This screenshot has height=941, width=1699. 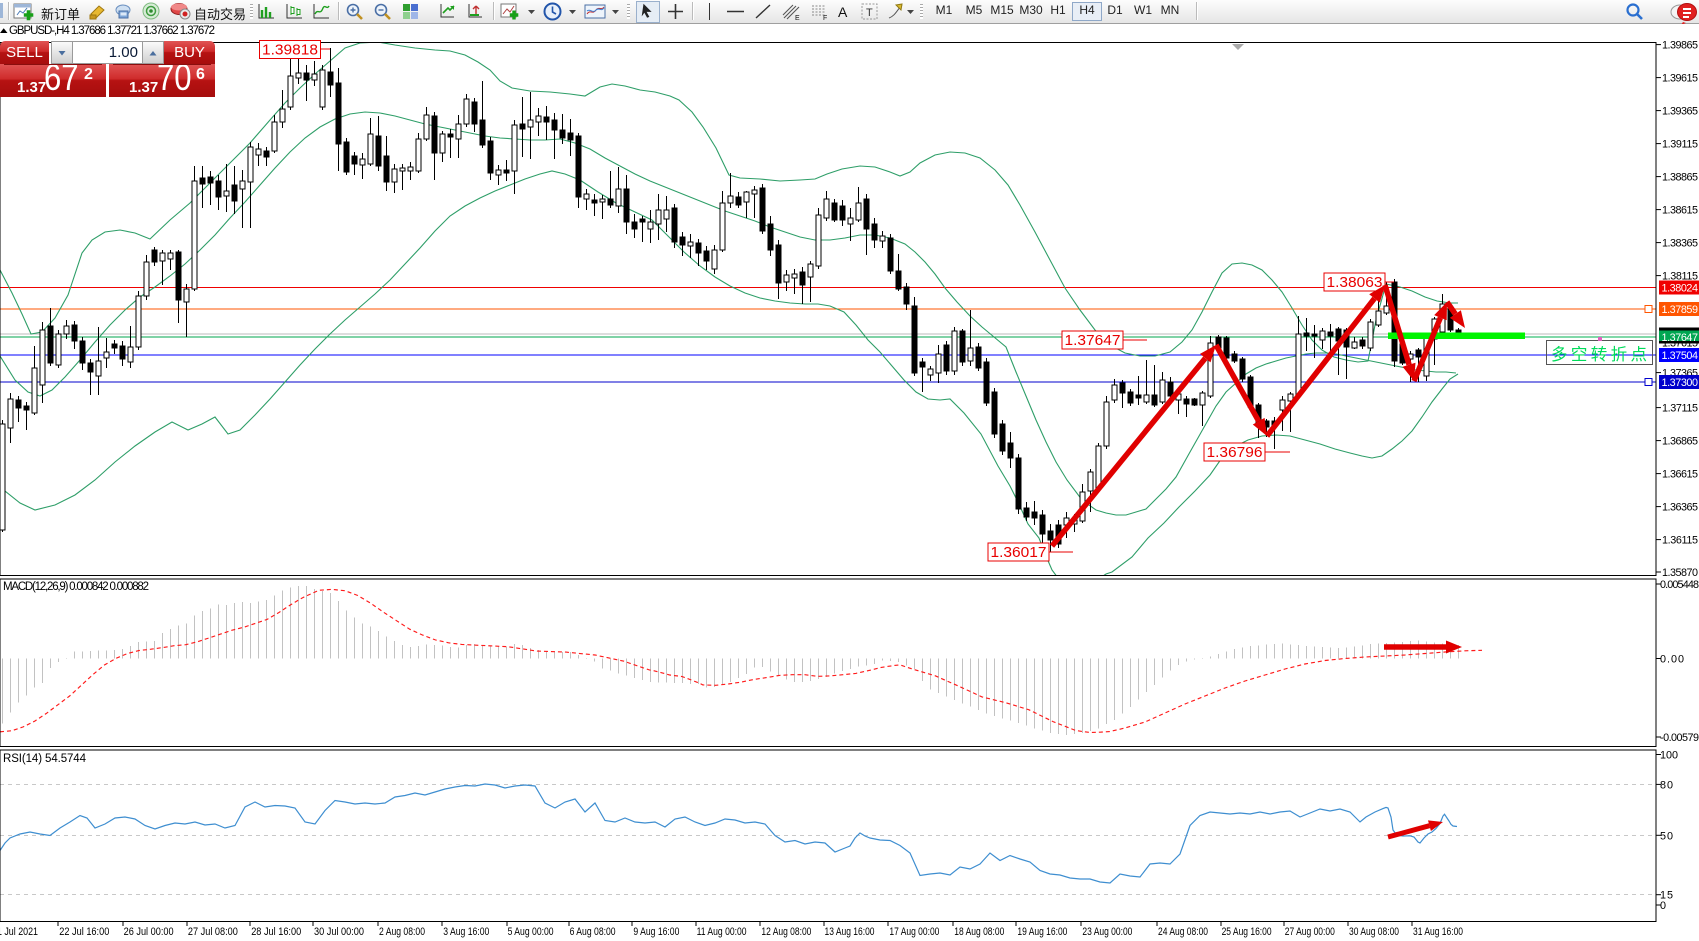 I want to click on svg-text: 1.37300, so click(x=1680, y=383).